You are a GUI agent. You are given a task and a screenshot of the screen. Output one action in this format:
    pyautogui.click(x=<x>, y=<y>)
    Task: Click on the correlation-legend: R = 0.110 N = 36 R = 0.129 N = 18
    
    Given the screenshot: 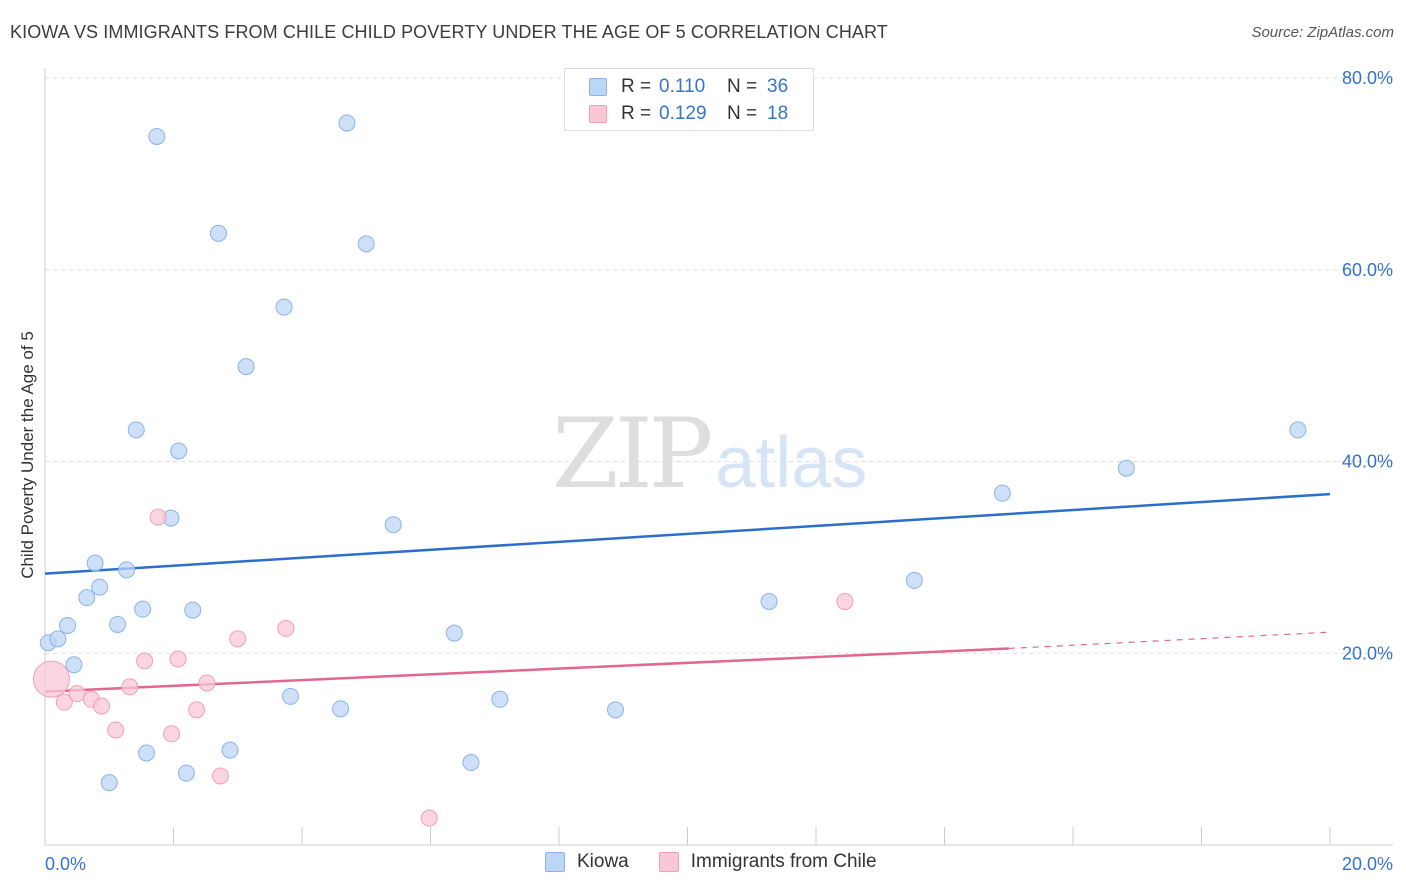 What is the action you would take?
    pyautogui.click(x=689, y=99)
    